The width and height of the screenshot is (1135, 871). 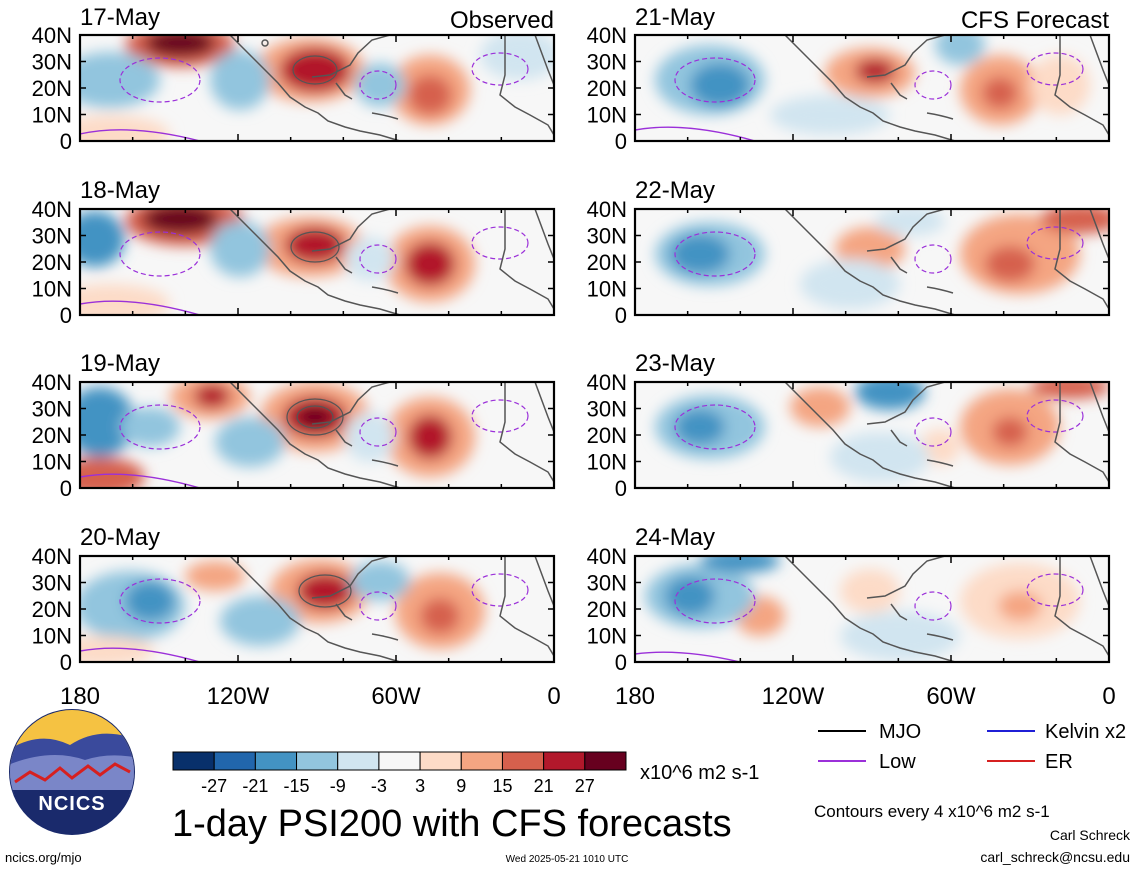 I want to click on forecast-panel-3: 23-May, so click(x=872, y=419).